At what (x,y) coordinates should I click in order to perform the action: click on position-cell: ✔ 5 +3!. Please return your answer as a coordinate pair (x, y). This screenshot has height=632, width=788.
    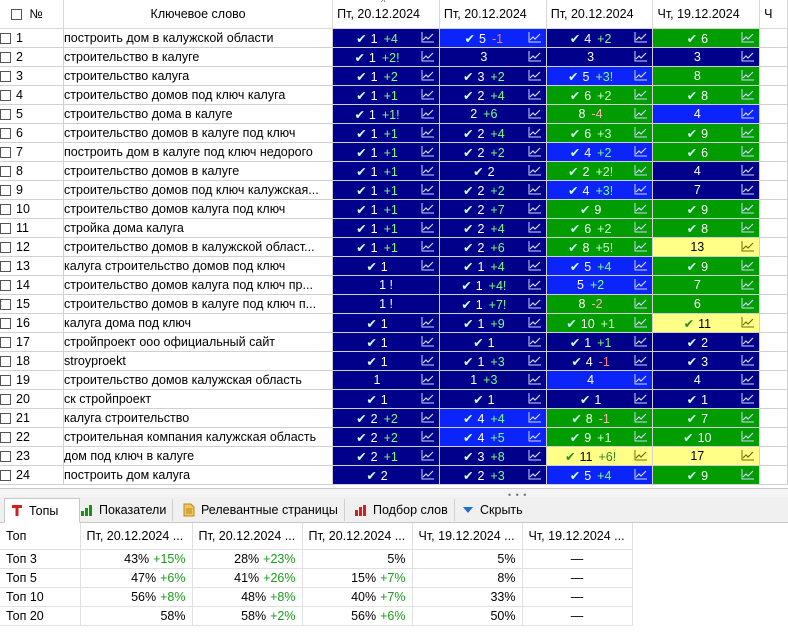
    Looking at the image, I should click on (600, 76).